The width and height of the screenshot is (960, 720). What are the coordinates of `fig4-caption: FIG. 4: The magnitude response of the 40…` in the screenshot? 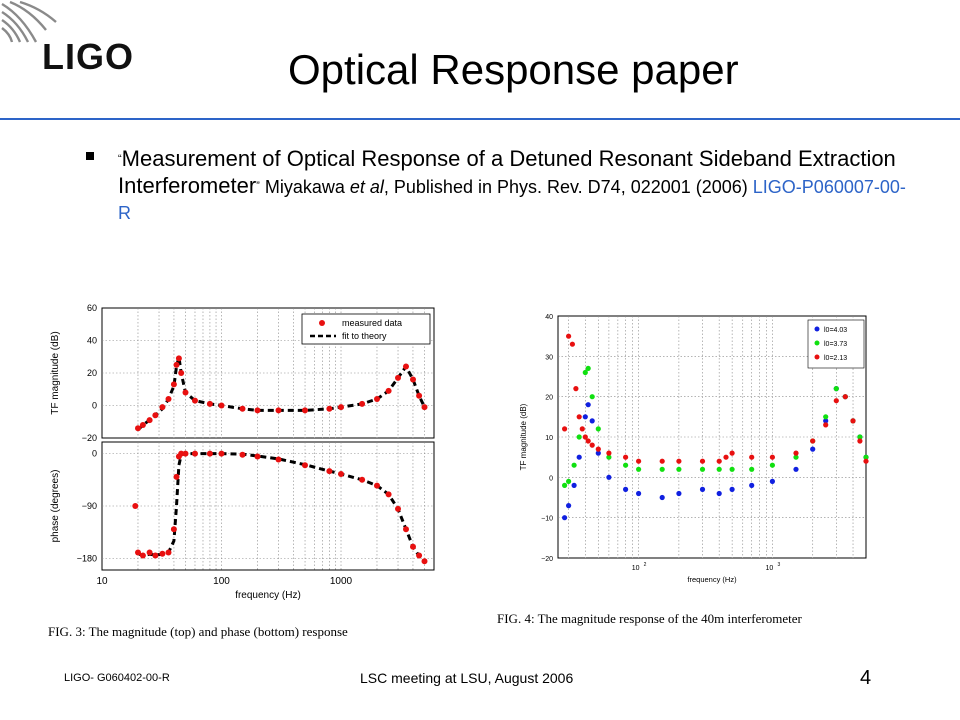 It's located at (649, 618).